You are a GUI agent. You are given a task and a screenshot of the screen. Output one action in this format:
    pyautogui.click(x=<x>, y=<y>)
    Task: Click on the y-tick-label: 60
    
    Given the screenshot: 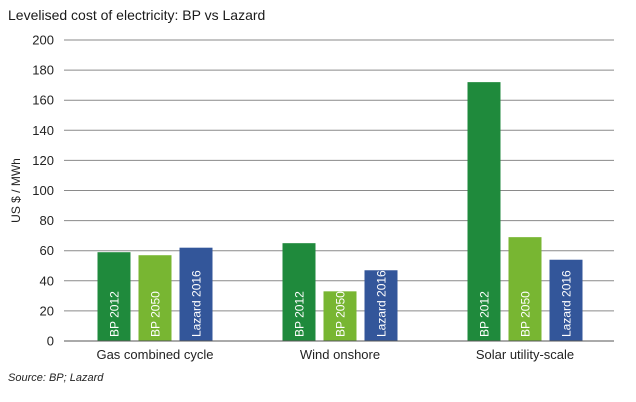 What is the action you would take?
    pyautogui.click(x=47, y=250)
    